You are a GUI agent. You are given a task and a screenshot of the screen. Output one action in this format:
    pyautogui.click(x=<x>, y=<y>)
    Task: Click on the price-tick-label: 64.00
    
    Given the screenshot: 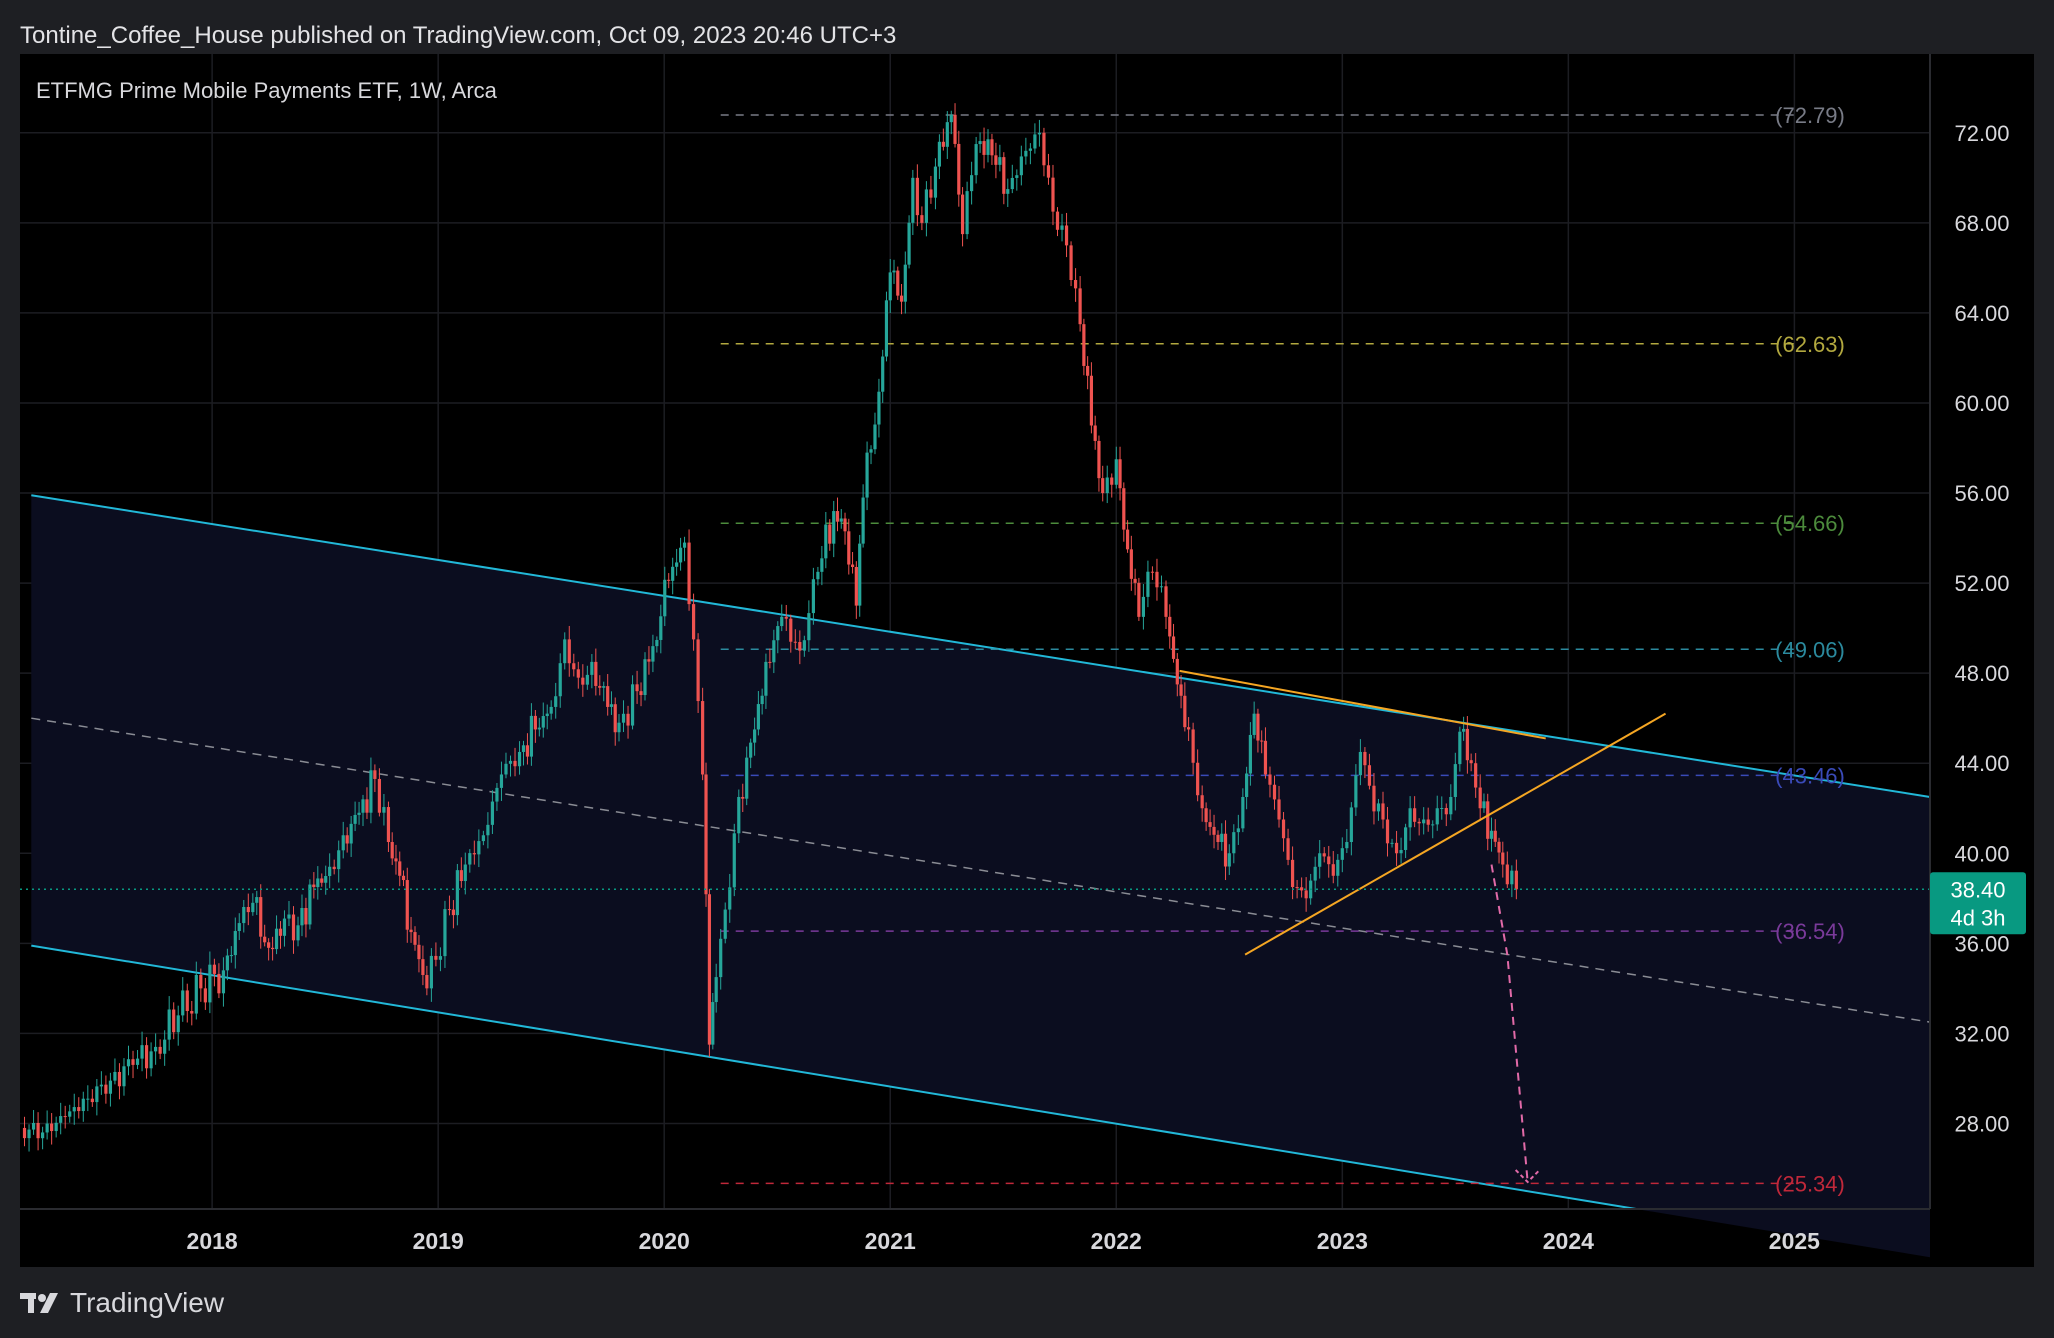 What is the action you would take?
    pyautogui.click(x=1981, y=313)
    